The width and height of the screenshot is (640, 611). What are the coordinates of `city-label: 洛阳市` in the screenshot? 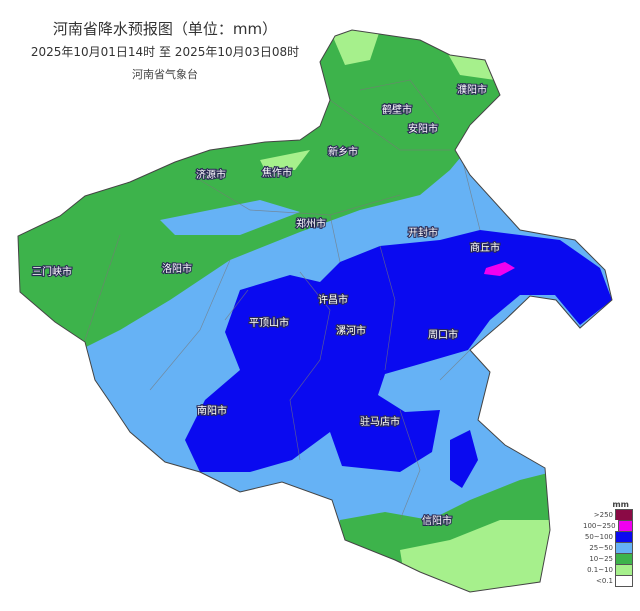 It's located at (177, 268).